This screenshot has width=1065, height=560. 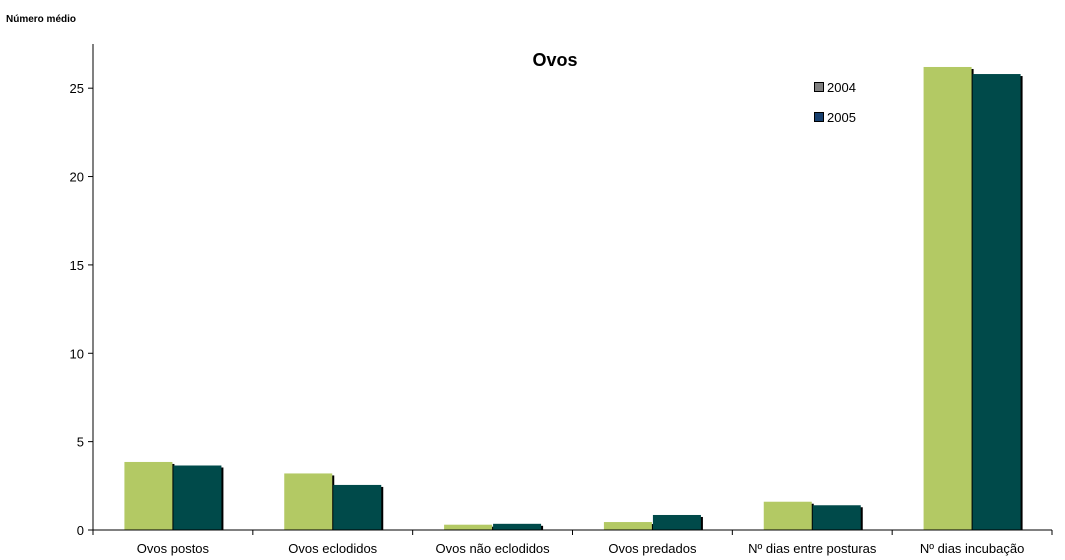 I want to click on x-tick-label-2: Ovos não eclodidos, so click(x=492, y=548).